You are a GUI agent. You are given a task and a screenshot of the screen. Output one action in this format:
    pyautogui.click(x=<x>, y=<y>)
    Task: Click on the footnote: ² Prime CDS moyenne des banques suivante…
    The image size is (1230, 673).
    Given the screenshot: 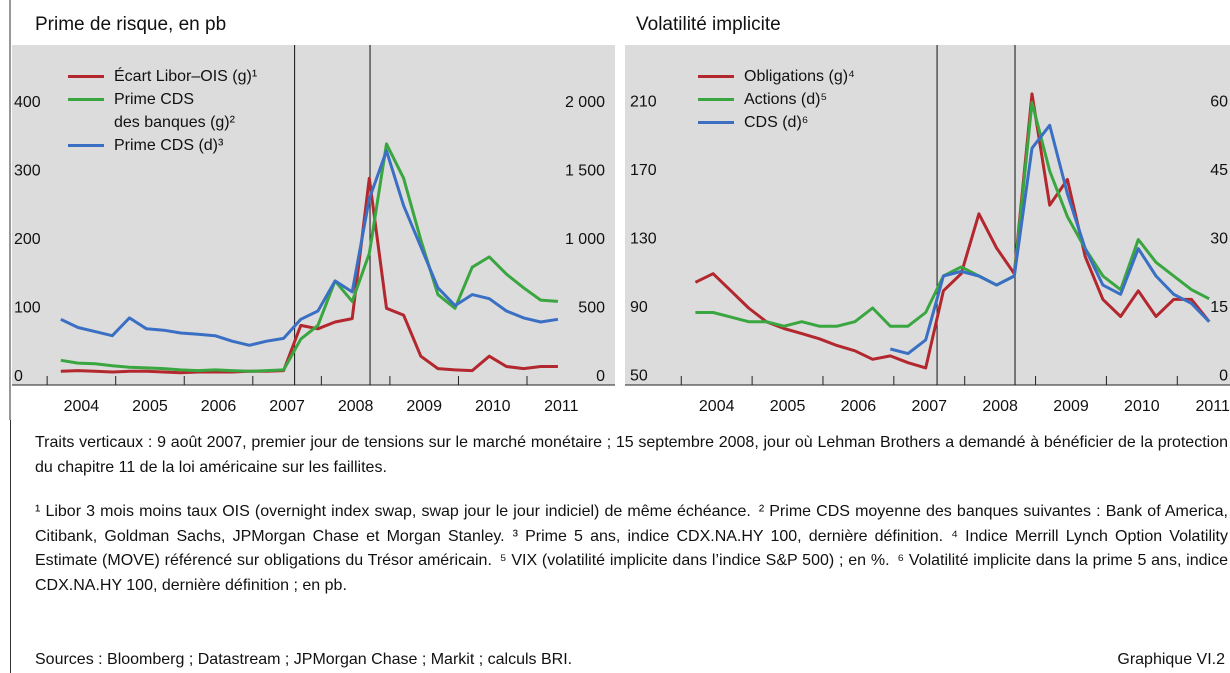 What is the action you would take?
    pyautogui.click(x=632, y=524)
    